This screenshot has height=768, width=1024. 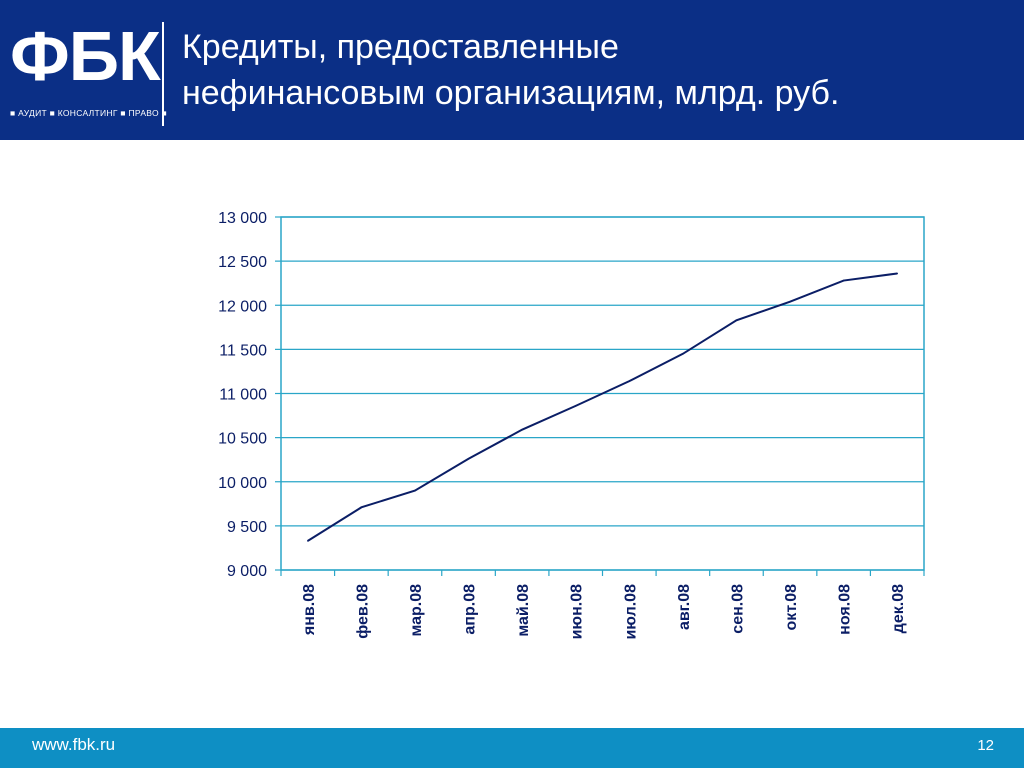 What do you see at coordinates (630, 612) in the screenshot?
I see `x-tick-label: июл.08` at bounding box center [630, 612].